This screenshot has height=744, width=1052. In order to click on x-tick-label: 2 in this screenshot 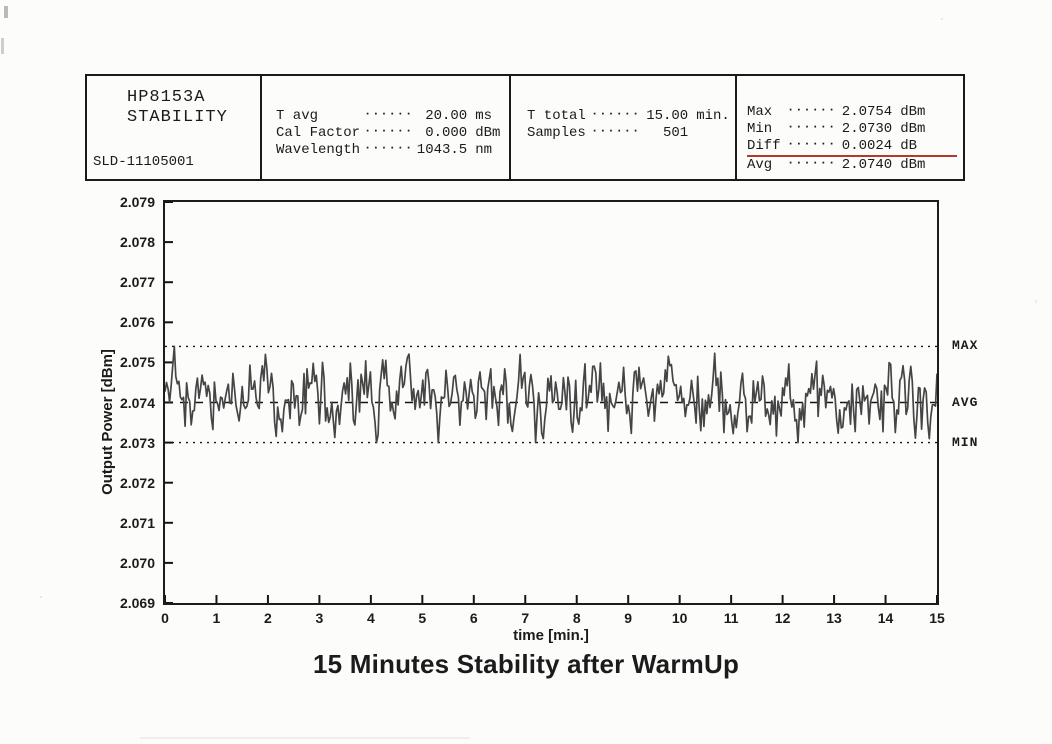, I will do `click(268, 618)`.